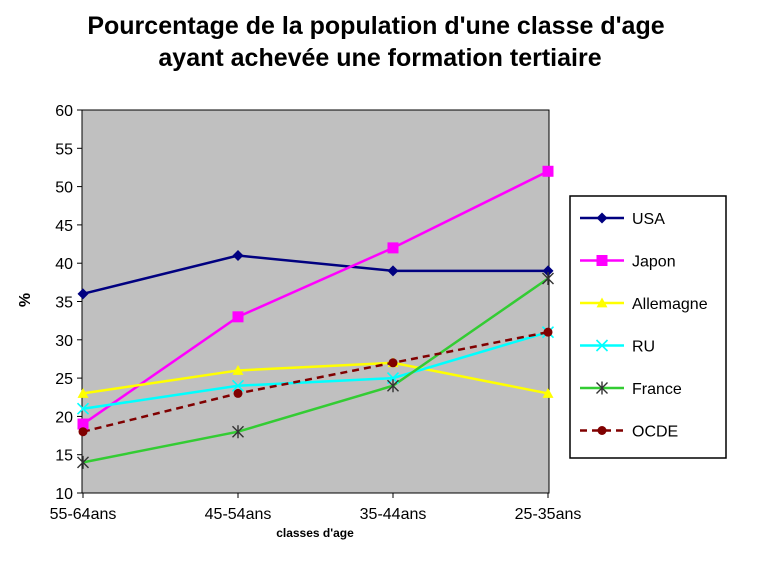 The width and height of the screenshot is (768, 578). Describe the element at coordinates (602, 260) in the screenshot. I see `legend-marker-japon` at that location.